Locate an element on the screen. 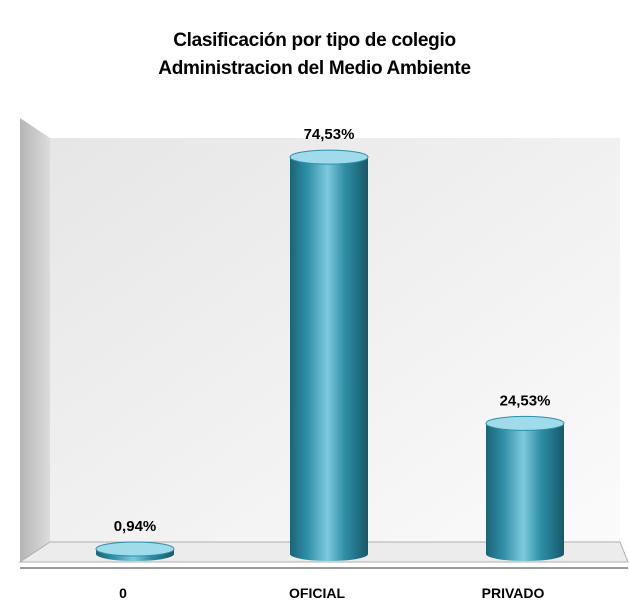 The height and width of the screenshot is (605, 629). chart-subtitle: Administracion del Medio Ambiente is located at coordinates (314, 68).